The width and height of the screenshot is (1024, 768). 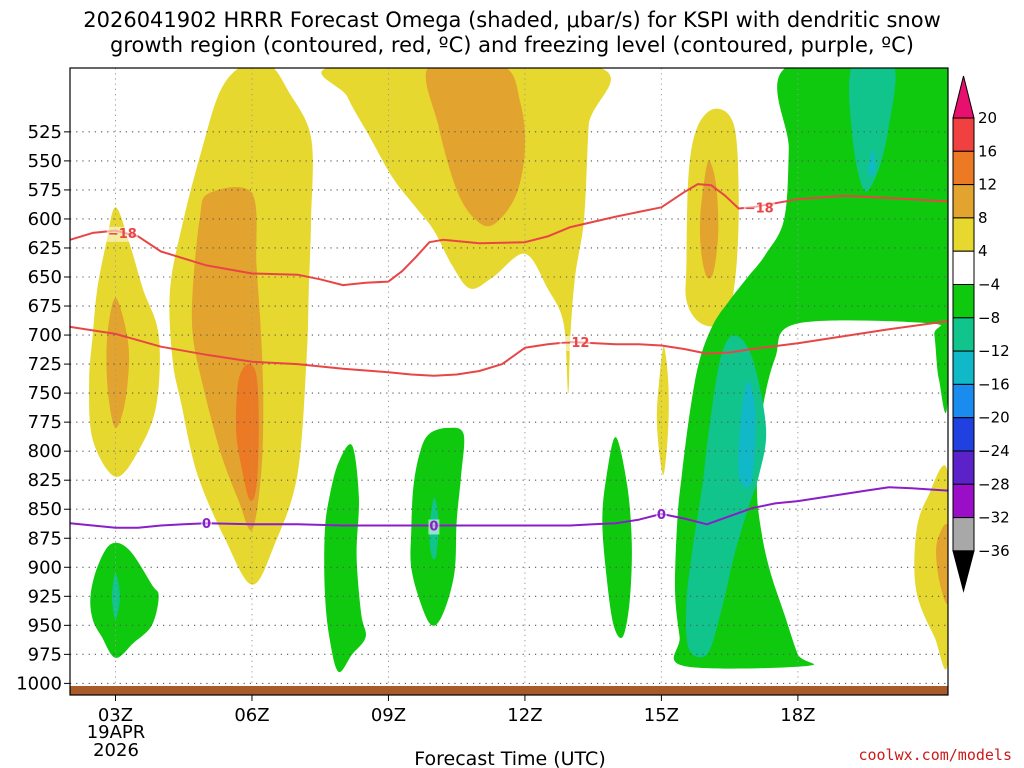 What do you see at coordinates (116, 750) in the screenshot?
I see `date-line2: 2026` at bounding box center [116, 750].